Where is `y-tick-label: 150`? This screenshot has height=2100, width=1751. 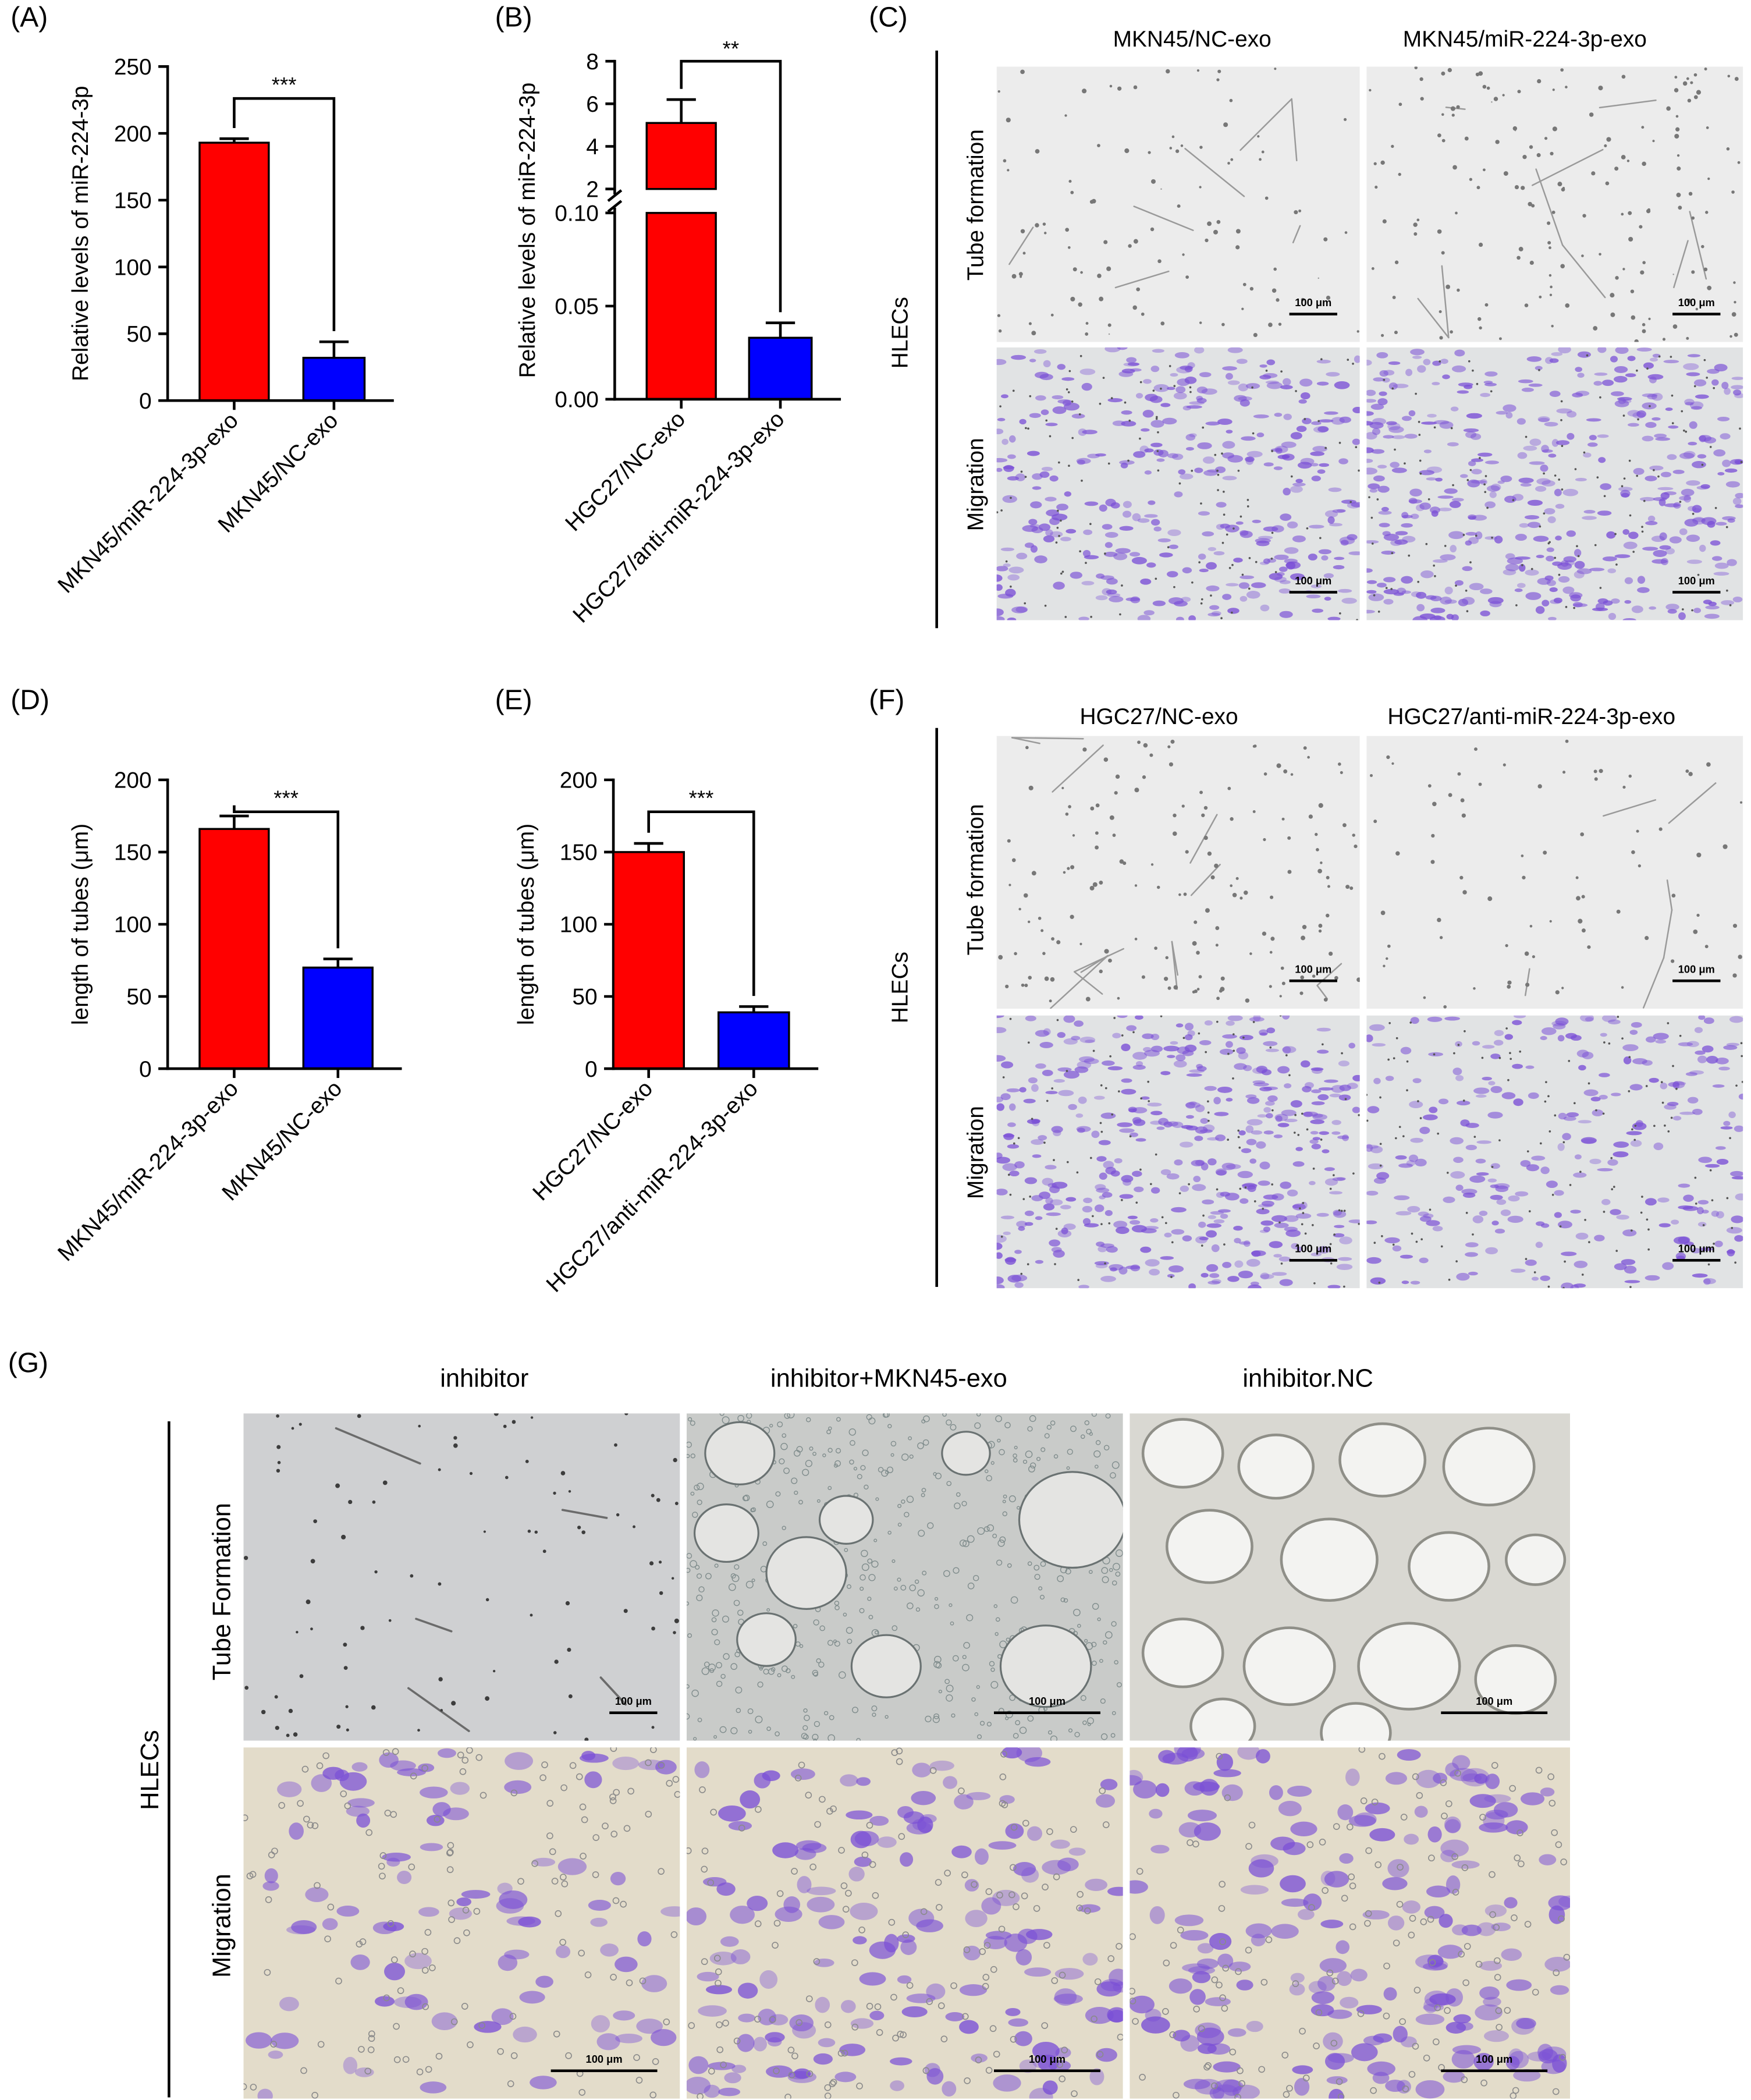 y-tick-label: 150 is located at coordinates (579, 852).